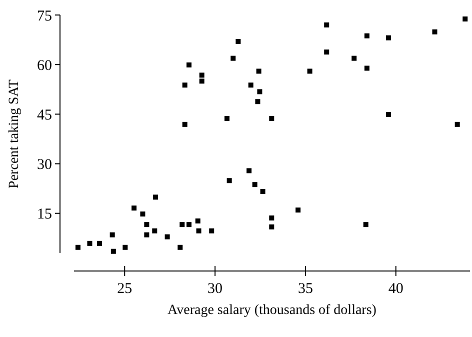 This screenshot has width=472, height=337. What do you see at coordinates (44, 16) in the screenshot?
I see `y-tick-label: 75` at bounding box center [44, 16].